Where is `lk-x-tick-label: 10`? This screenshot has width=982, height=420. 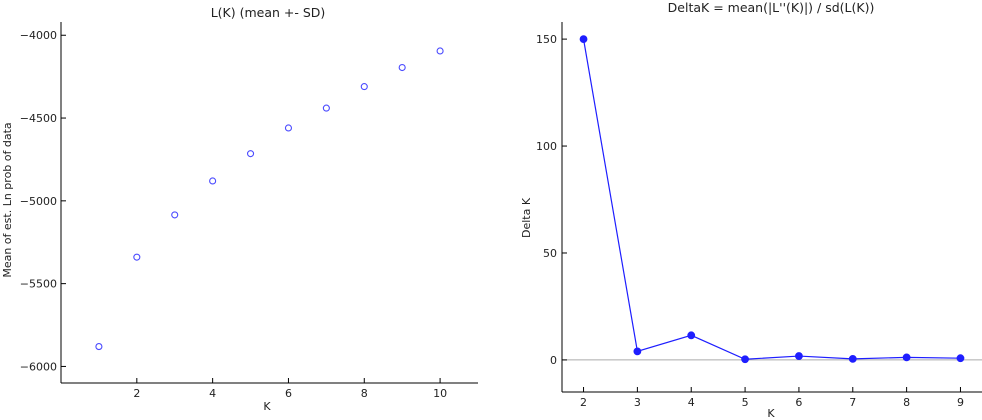
lk-x-tick-label: 10 is located at coordinates (440, 393).